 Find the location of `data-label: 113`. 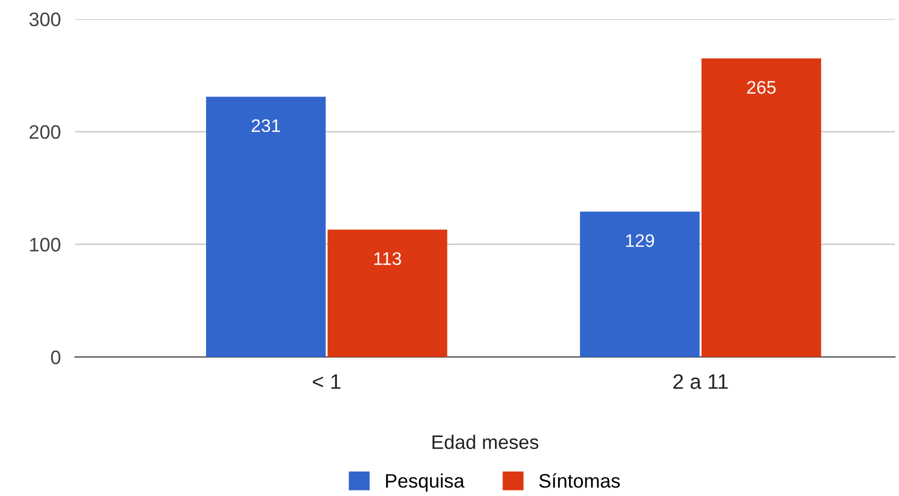

data-label: 113 is located at coordinates (388, 259).